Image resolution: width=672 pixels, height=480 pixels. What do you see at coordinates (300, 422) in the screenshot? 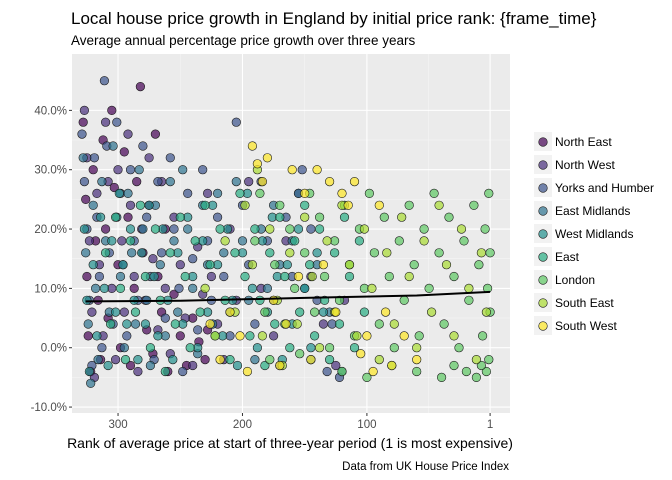
I see `x-axis: 300 200 100 1` at bounding box center [300, 422].